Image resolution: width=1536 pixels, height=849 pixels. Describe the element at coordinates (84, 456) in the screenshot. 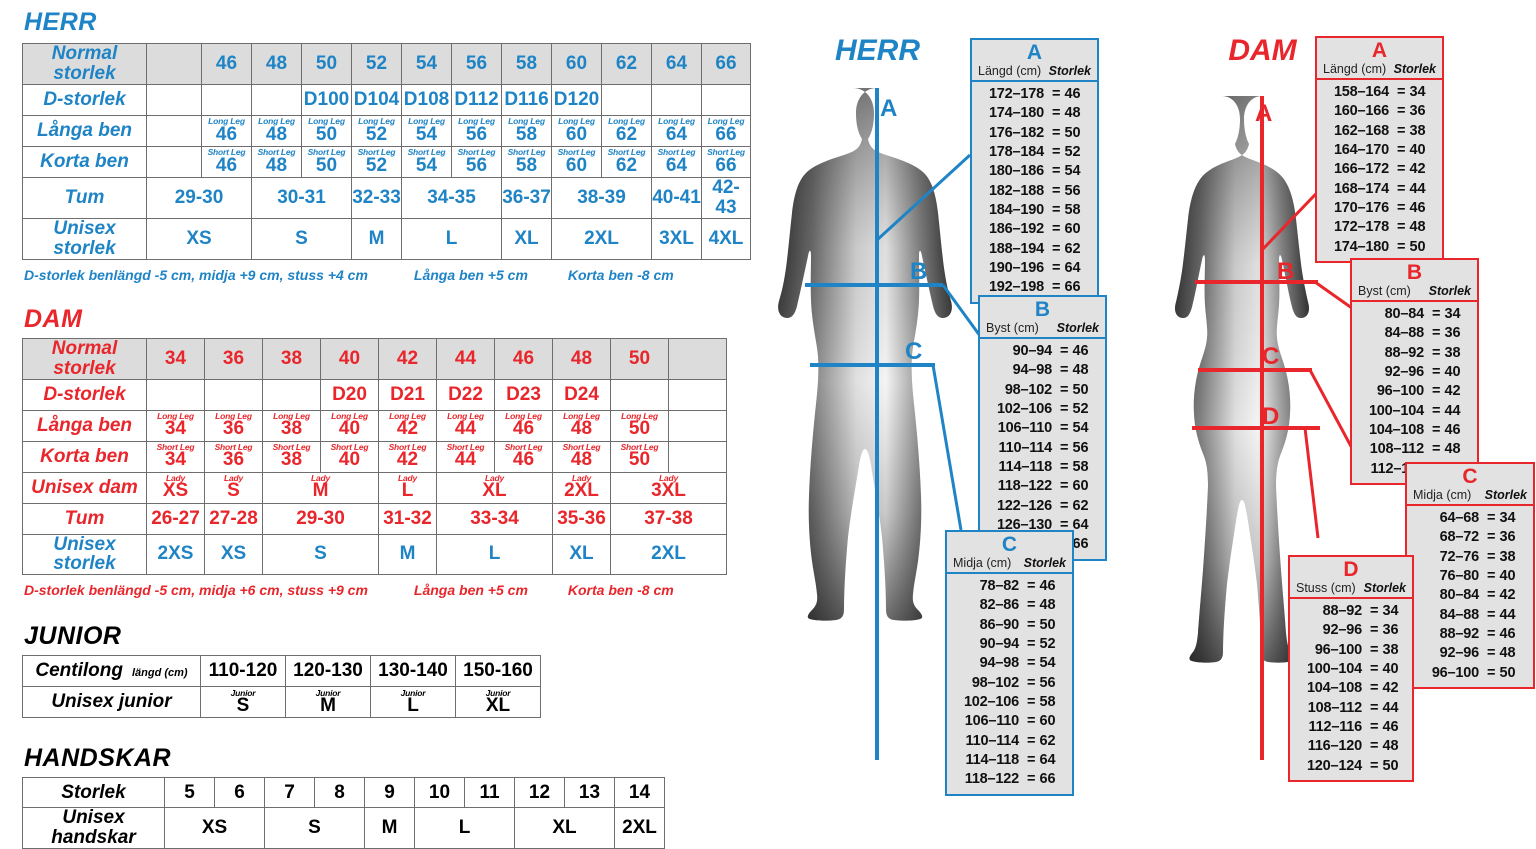

I see `row-label-korta-ben: Korta ben` at that location.